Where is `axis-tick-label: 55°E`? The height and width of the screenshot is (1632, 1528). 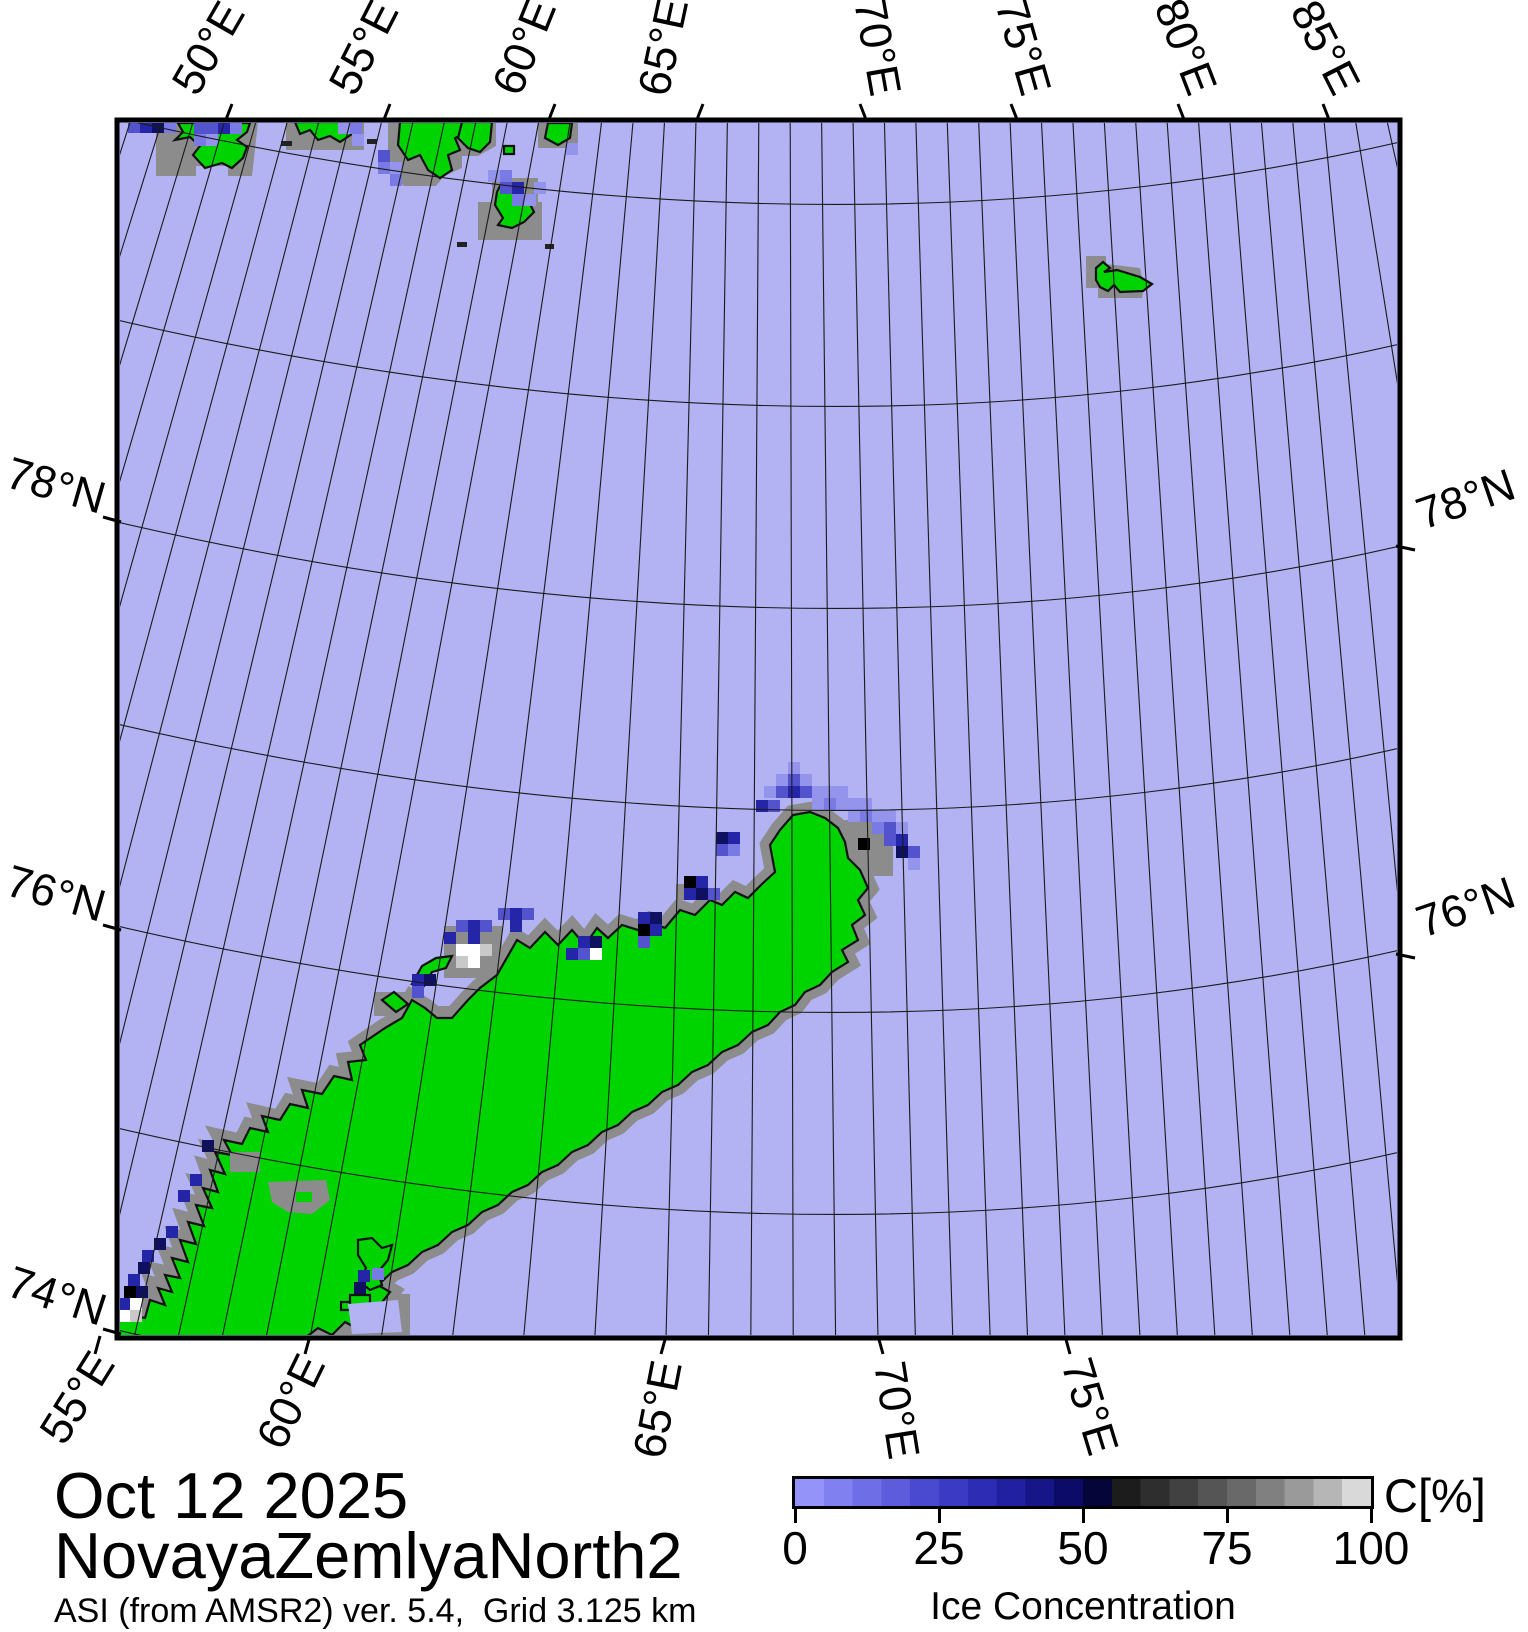 axis-tick-label: 55°E is located at coordinates (76, 1397).